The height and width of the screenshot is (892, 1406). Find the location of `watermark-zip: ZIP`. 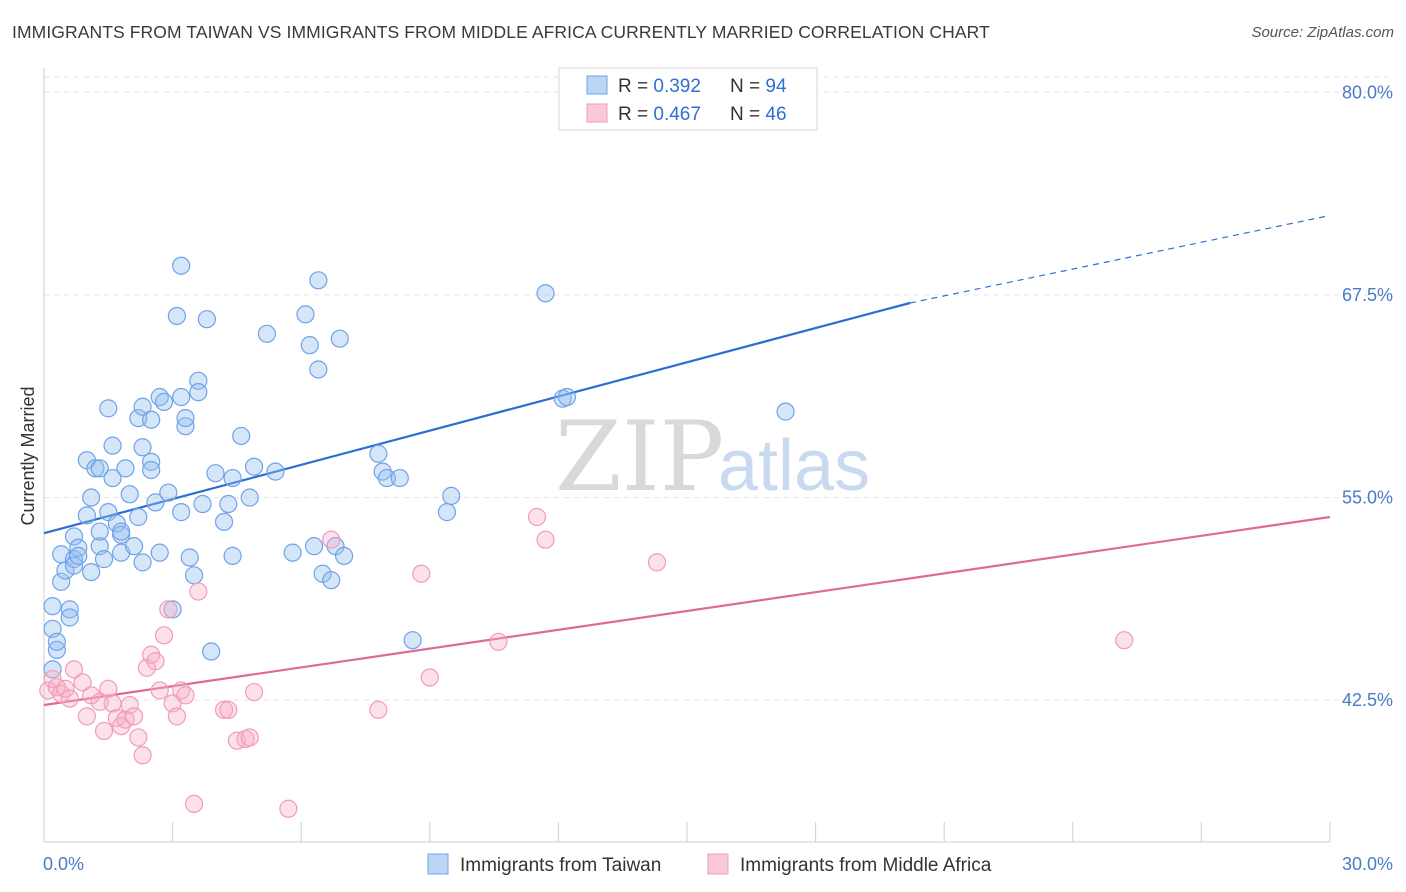

watermark-zip: ZIP is located at coordinates (639, 457).